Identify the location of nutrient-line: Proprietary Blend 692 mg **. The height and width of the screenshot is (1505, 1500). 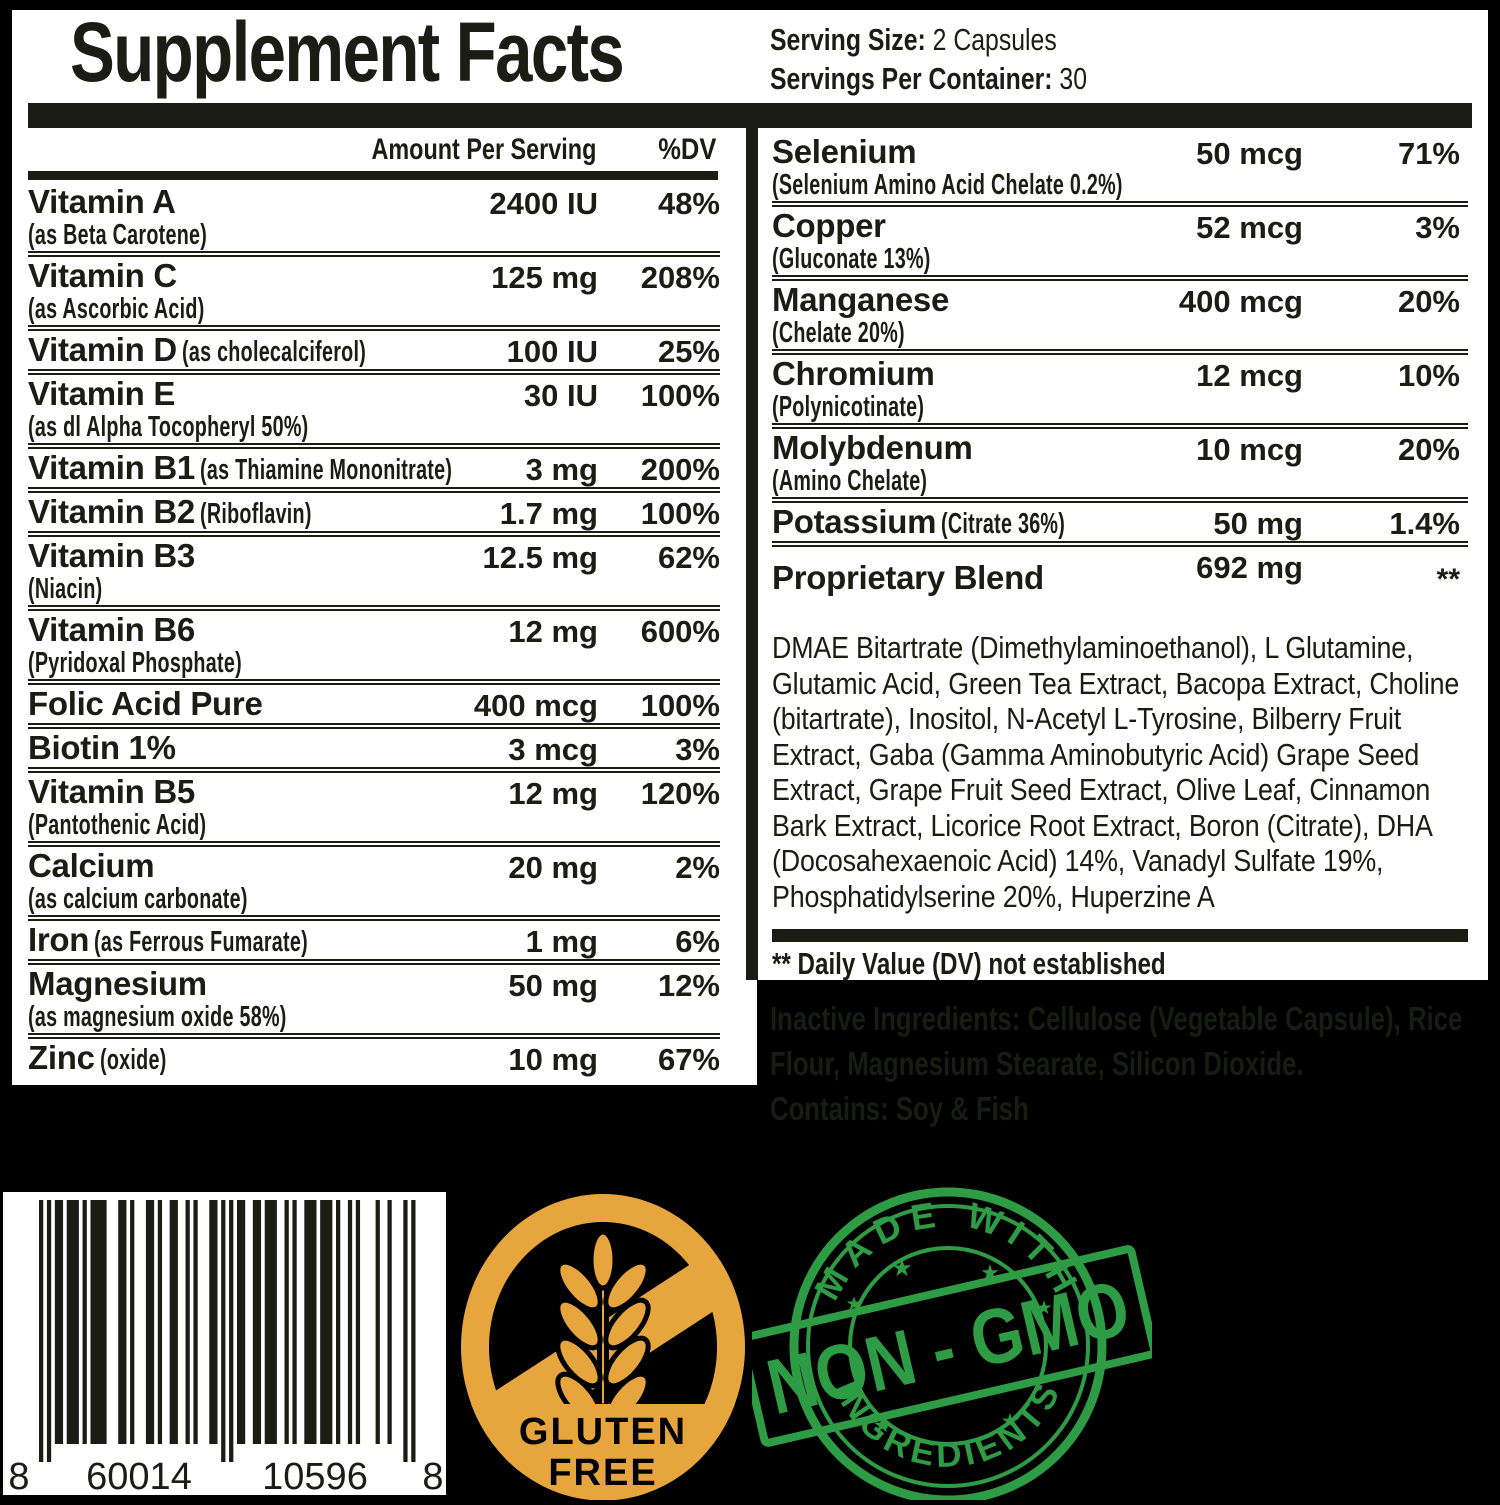
(1120, 574).